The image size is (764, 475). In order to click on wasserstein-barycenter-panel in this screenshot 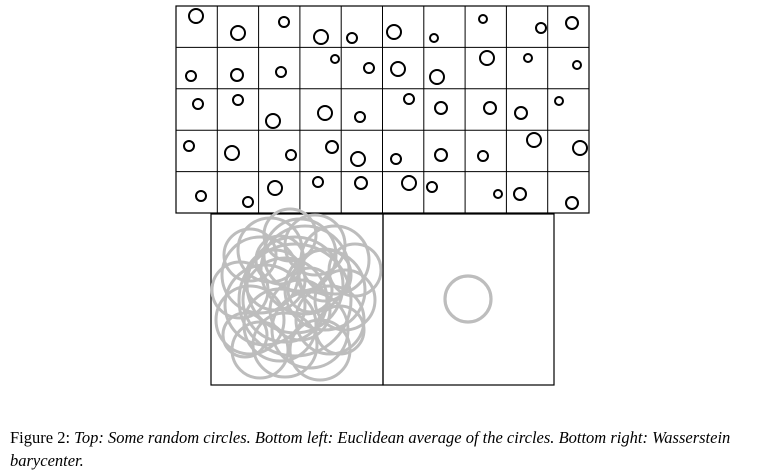, I will do `click(468, 299)`.